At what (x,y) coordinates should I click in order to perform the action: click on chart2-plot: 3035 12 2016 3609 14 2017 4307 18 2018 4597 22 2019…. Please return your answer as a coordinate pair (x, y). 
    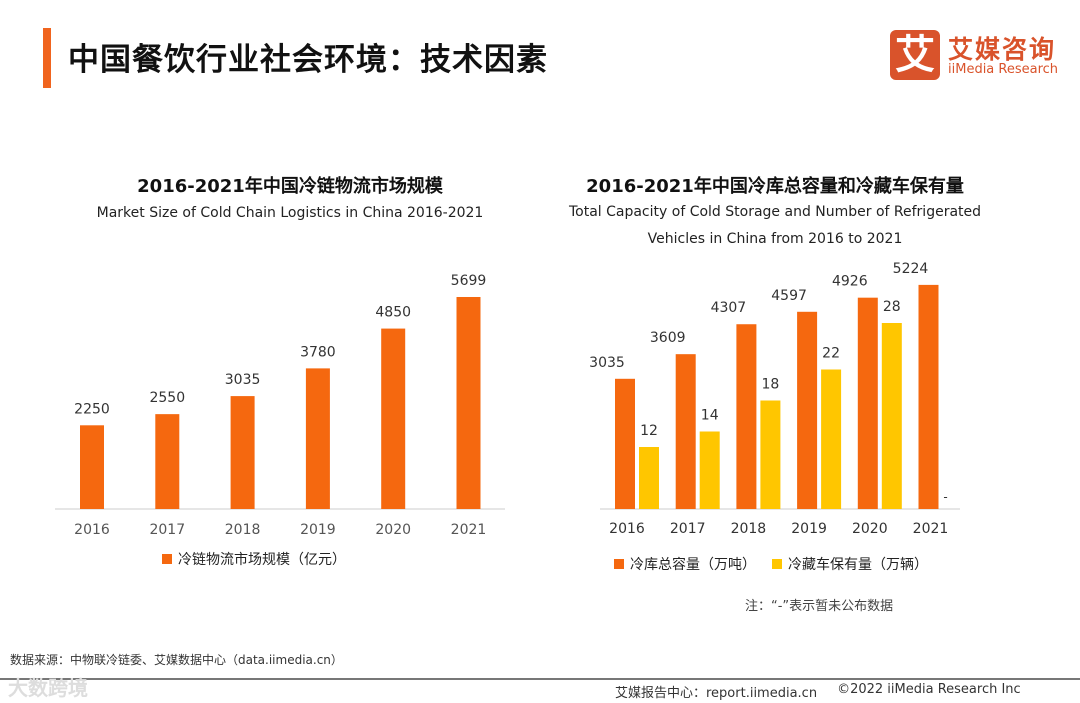
    Looking at the image, I should click on (774, 399).